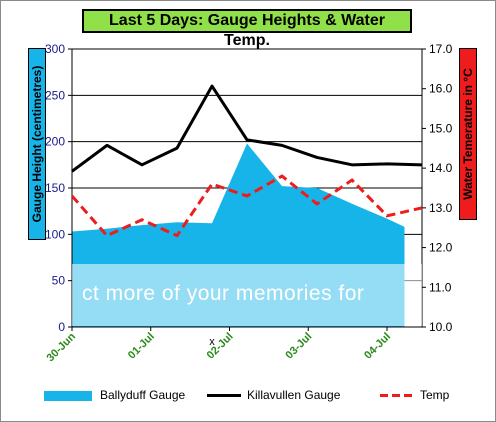  I want to click on y-right-tick-label-3: 13.0, so click(441, 208).